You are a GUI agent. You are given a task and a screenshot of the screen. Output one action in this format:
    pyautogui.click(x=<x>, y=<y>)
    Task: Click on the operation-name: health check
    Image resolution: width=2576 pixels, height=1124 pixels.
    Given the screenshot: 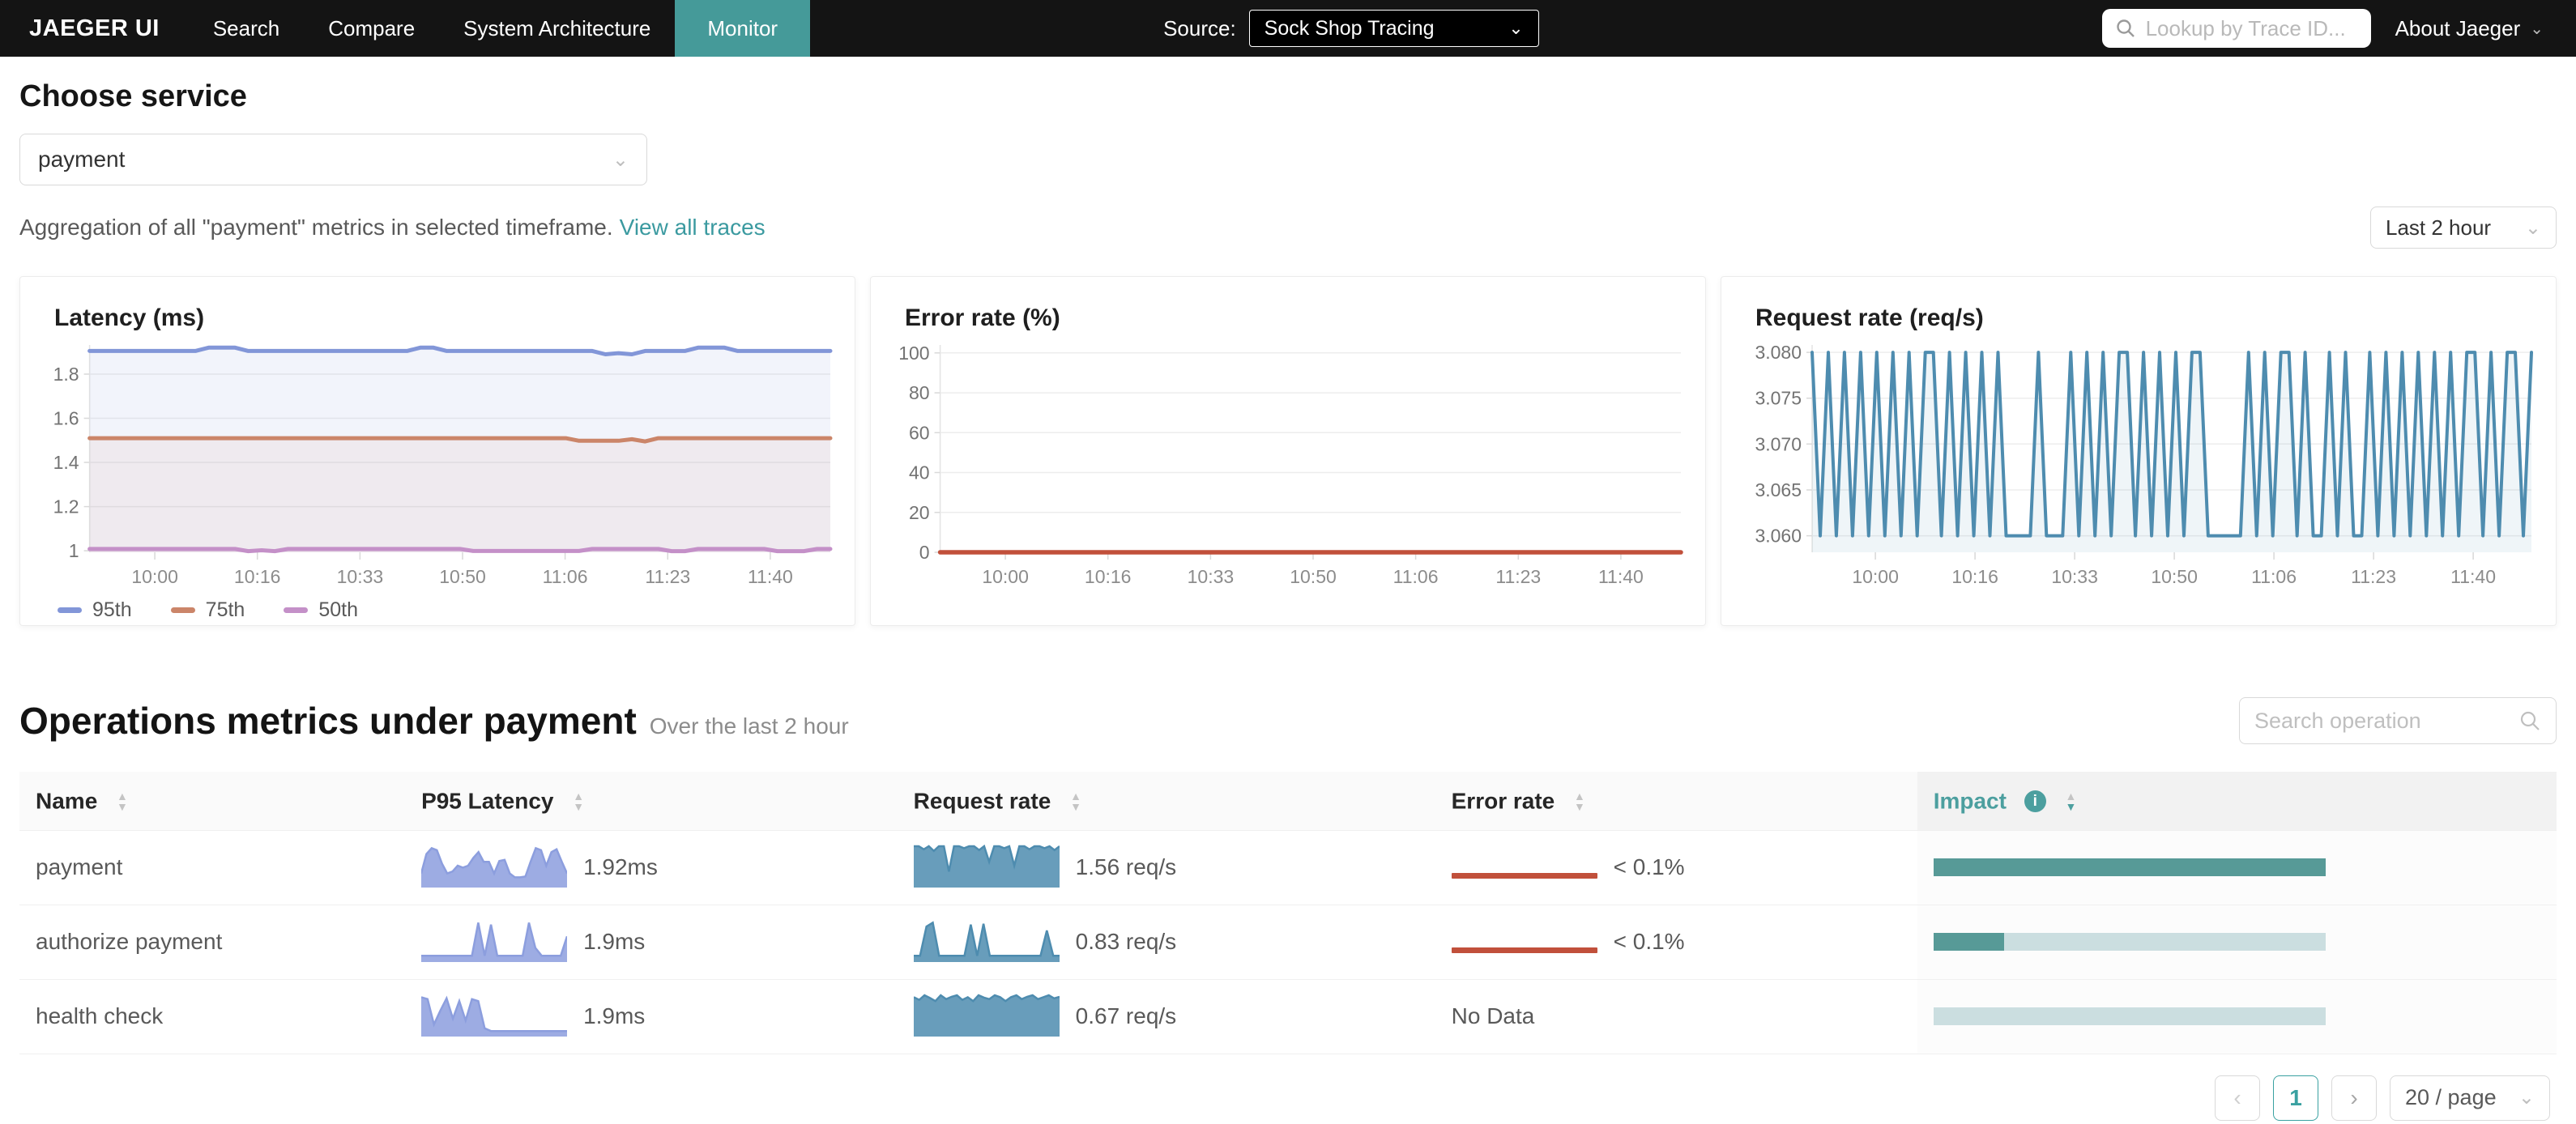 What is the action you would take?
    pyautogui.click(x=212, y=1016)
    